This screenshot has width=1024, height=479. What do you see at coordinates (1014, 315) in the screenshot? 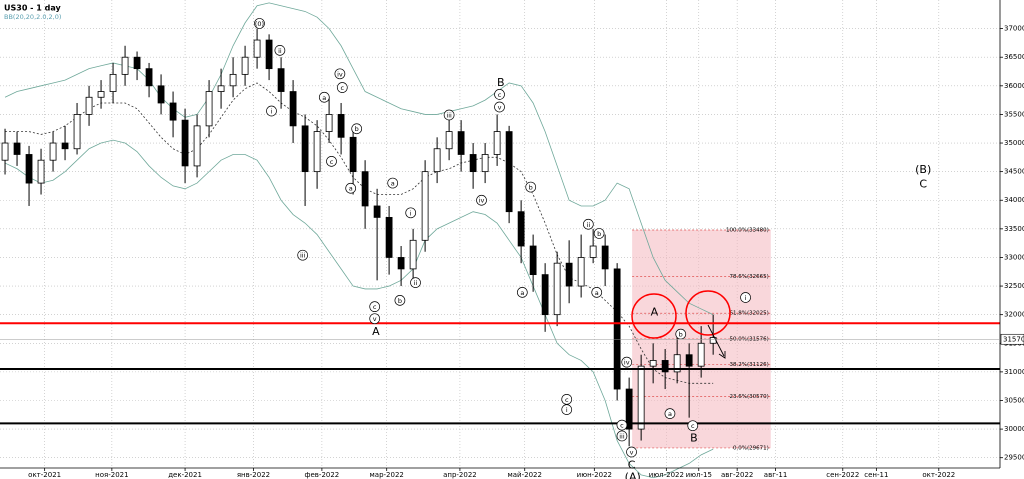
I see `y-tick-label: 32000` at bounding box center [1014, 315].